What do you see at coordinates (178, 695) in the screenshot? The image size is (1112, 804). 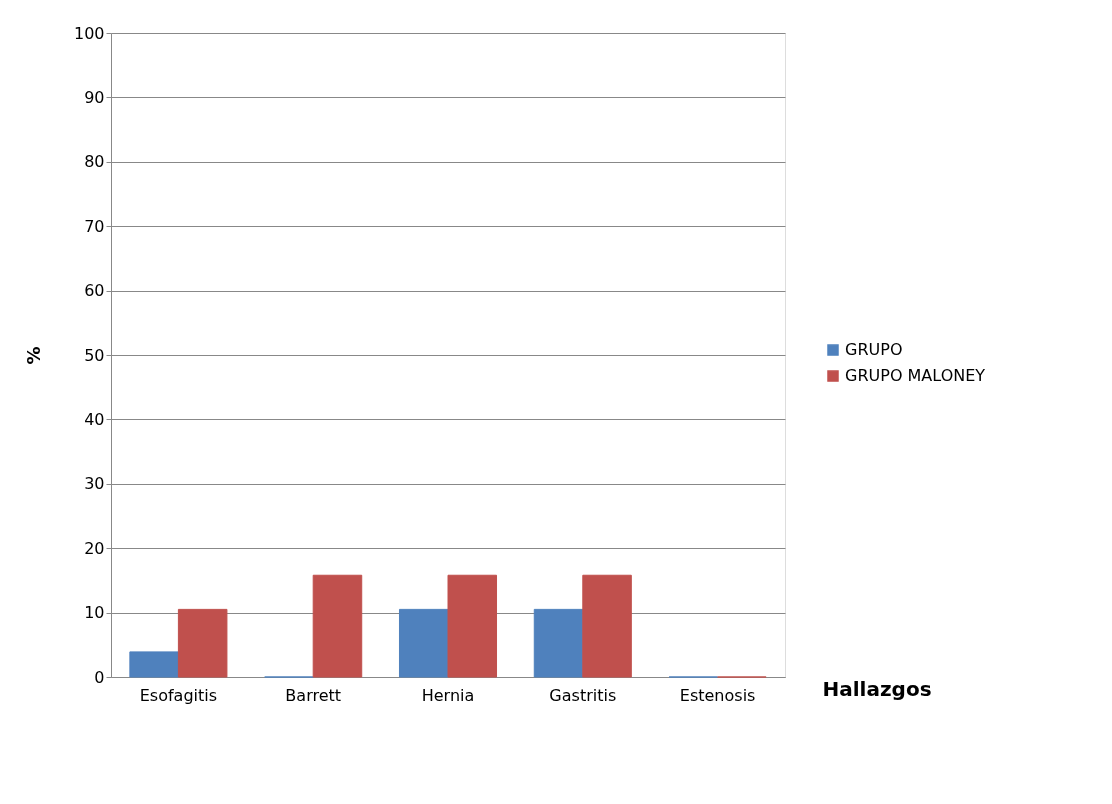 I see `x-tick-label: Esofagitis` at bounding box center [178, 695].